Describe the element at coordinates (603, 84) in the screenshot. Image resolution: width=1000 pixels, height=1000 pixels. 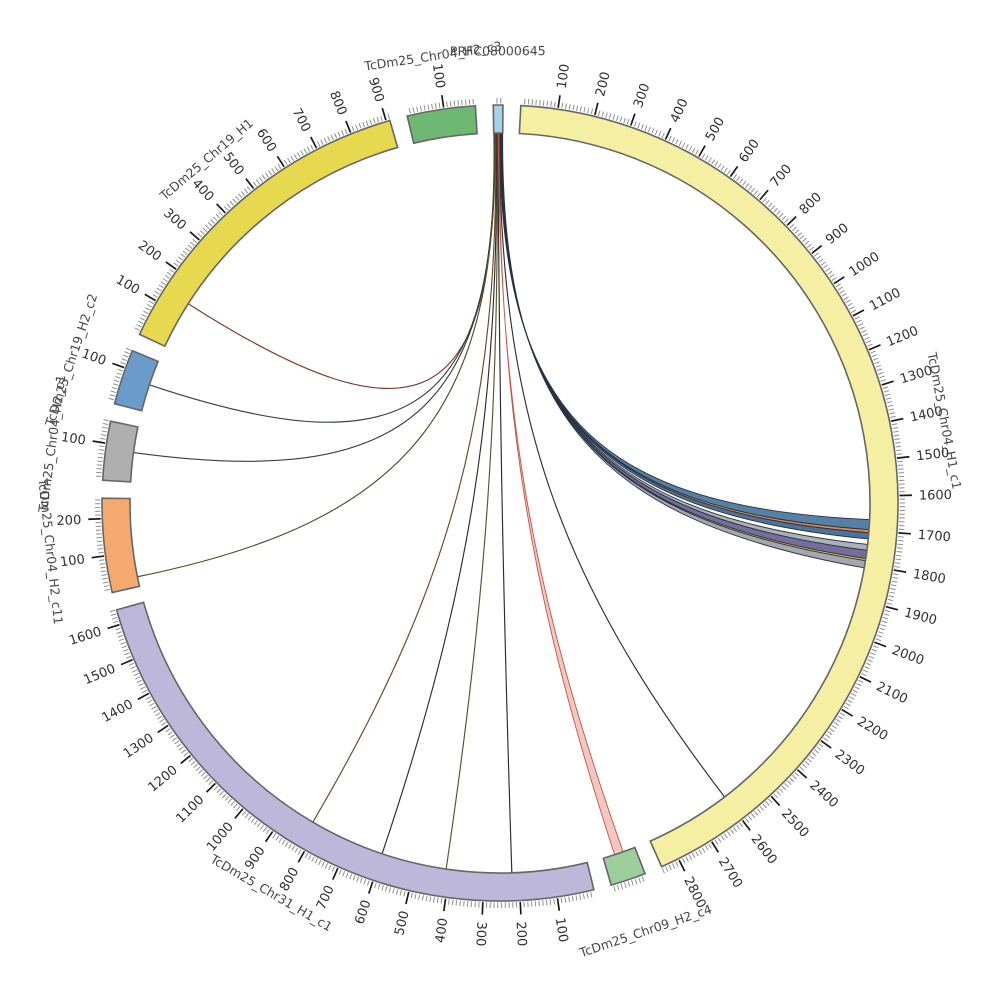
I see `tick-label: 200` at that location.